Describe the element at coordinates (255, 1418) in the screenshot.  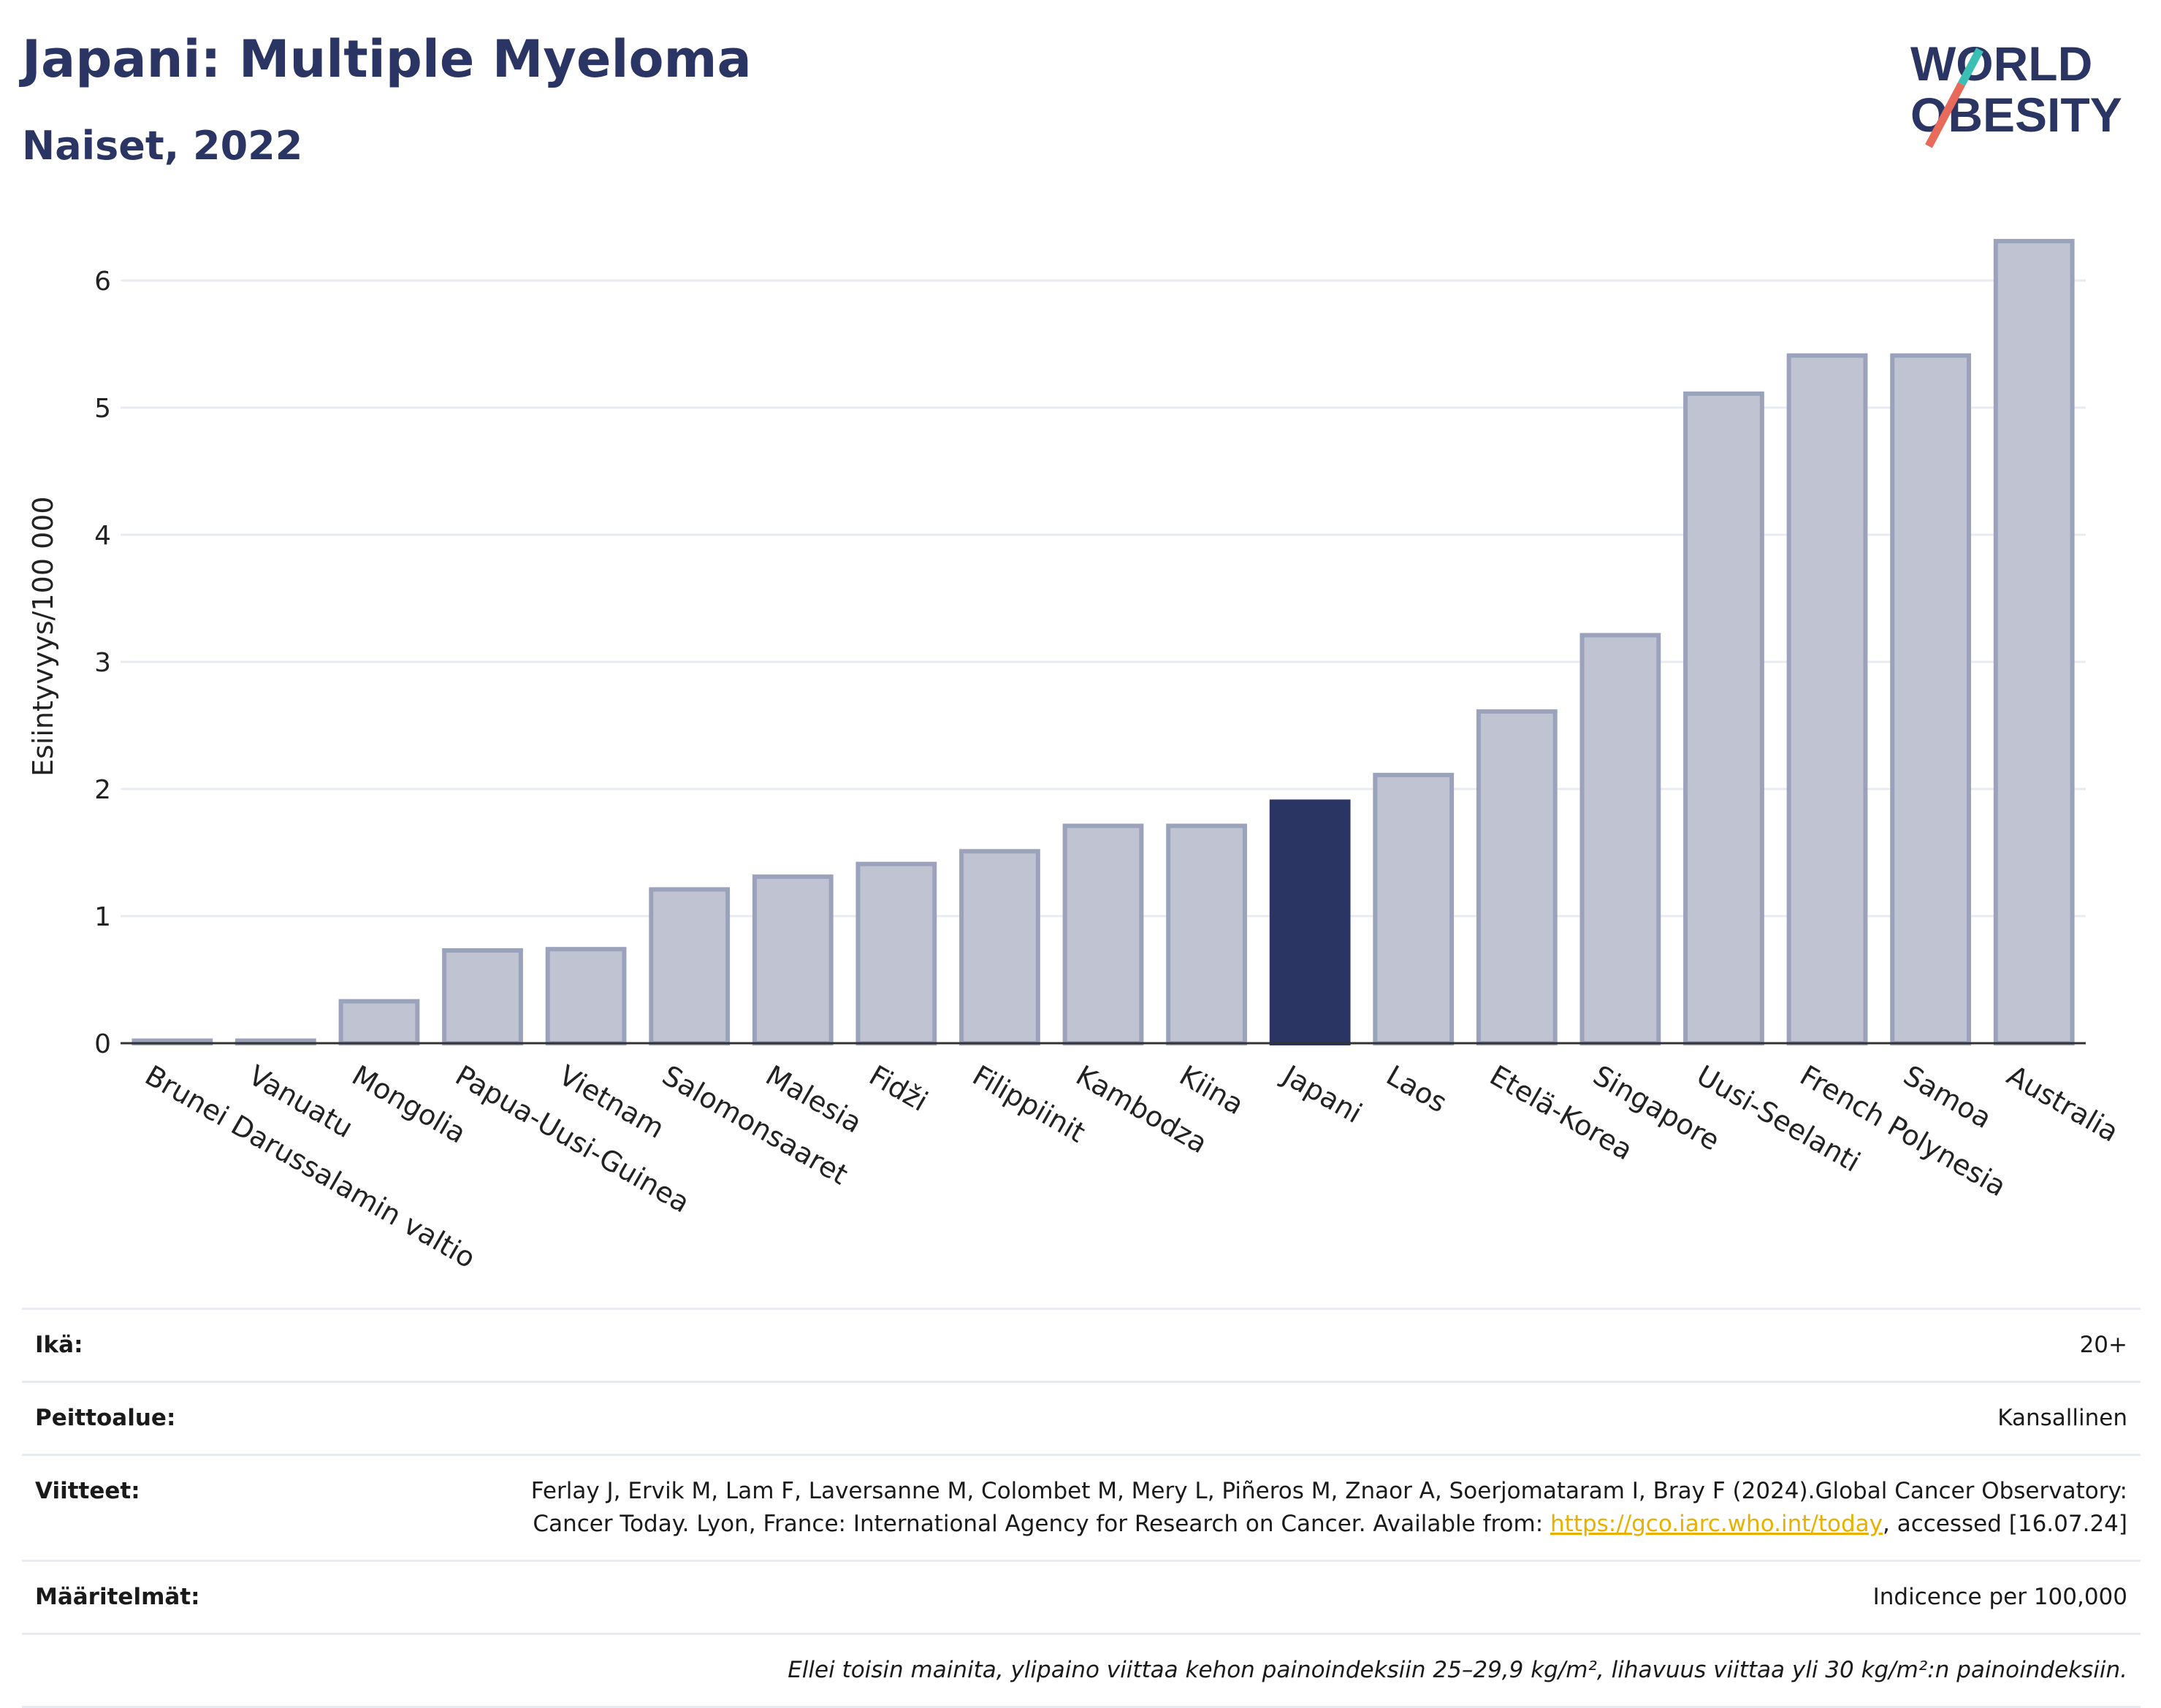
I see `coverage-label: Peittoalue:` at that location.